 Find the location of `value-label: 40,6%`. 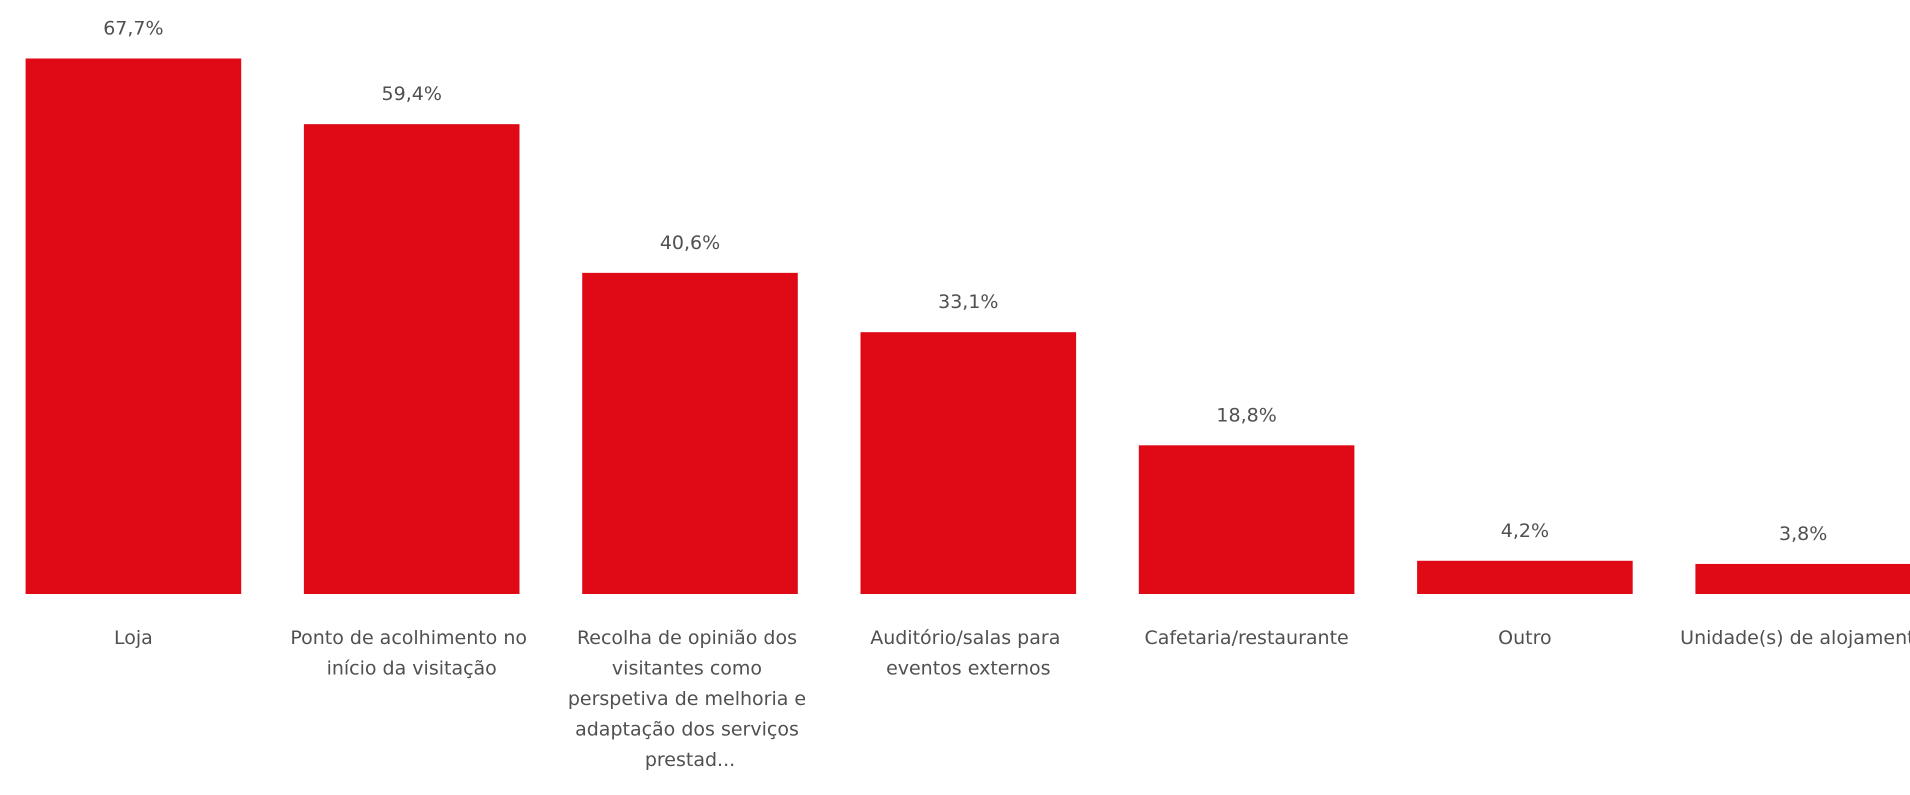

value-label: 40,6% is located at coordinates (690, 243).